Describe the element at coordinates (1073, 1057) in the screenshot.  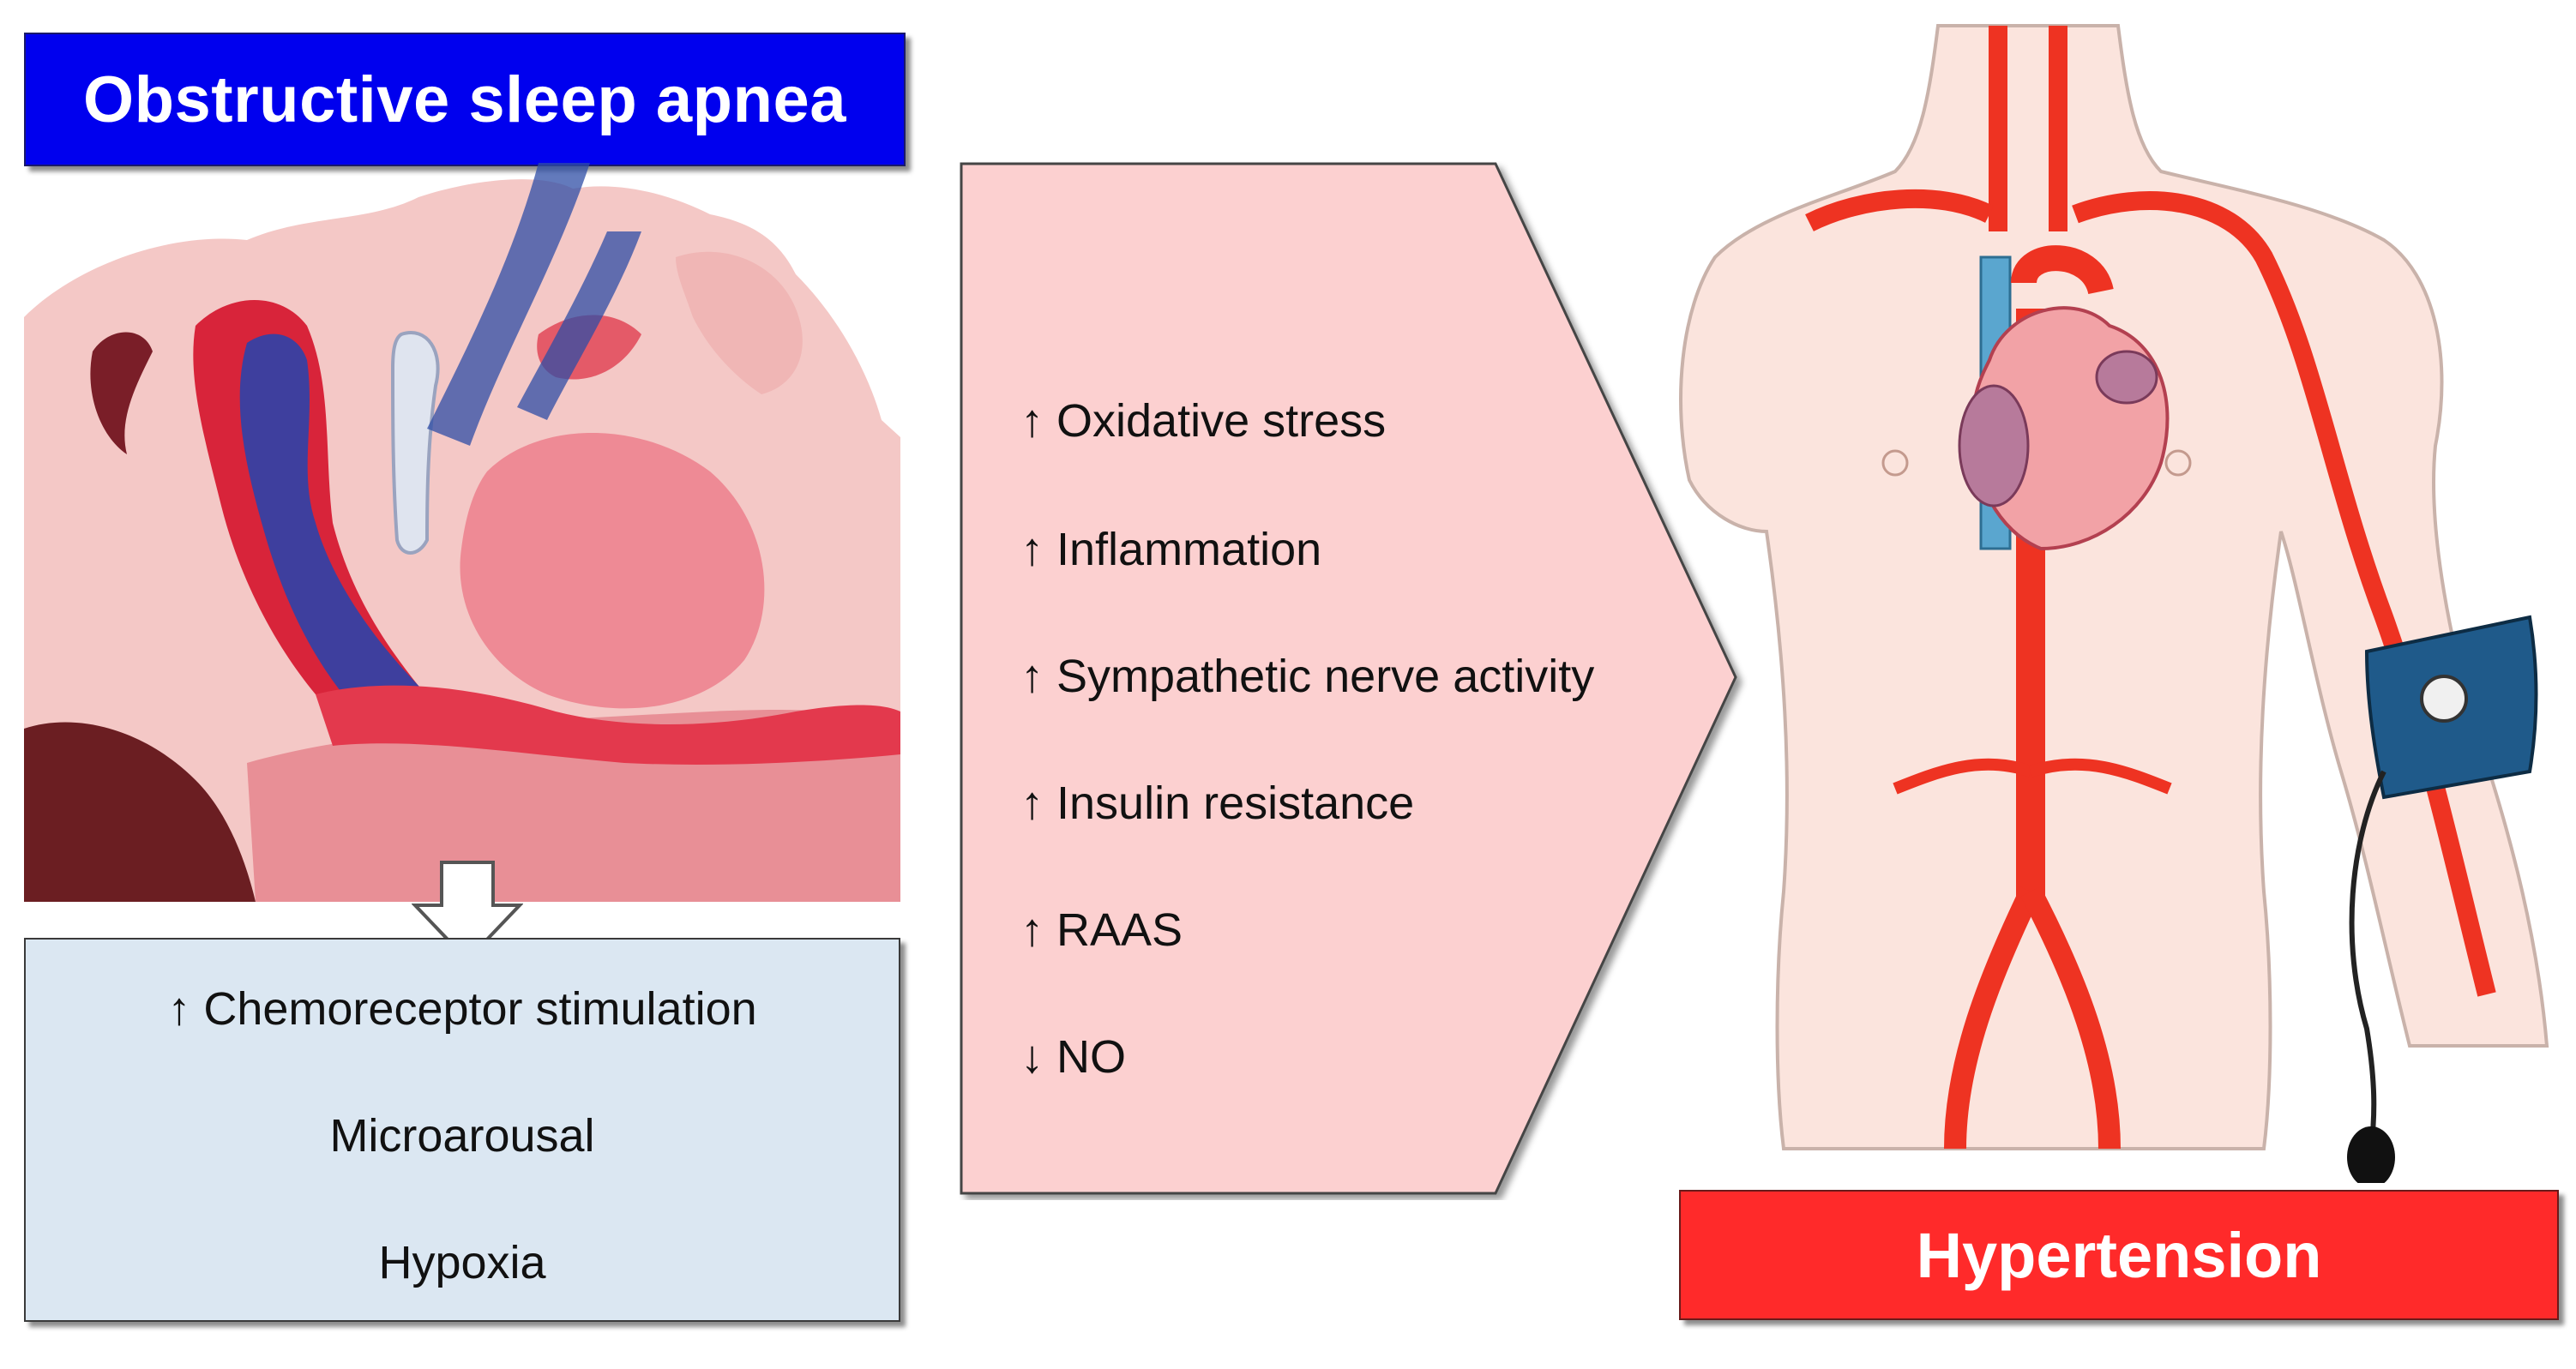
I see `mechanism-no: ↓ NO` at that location.